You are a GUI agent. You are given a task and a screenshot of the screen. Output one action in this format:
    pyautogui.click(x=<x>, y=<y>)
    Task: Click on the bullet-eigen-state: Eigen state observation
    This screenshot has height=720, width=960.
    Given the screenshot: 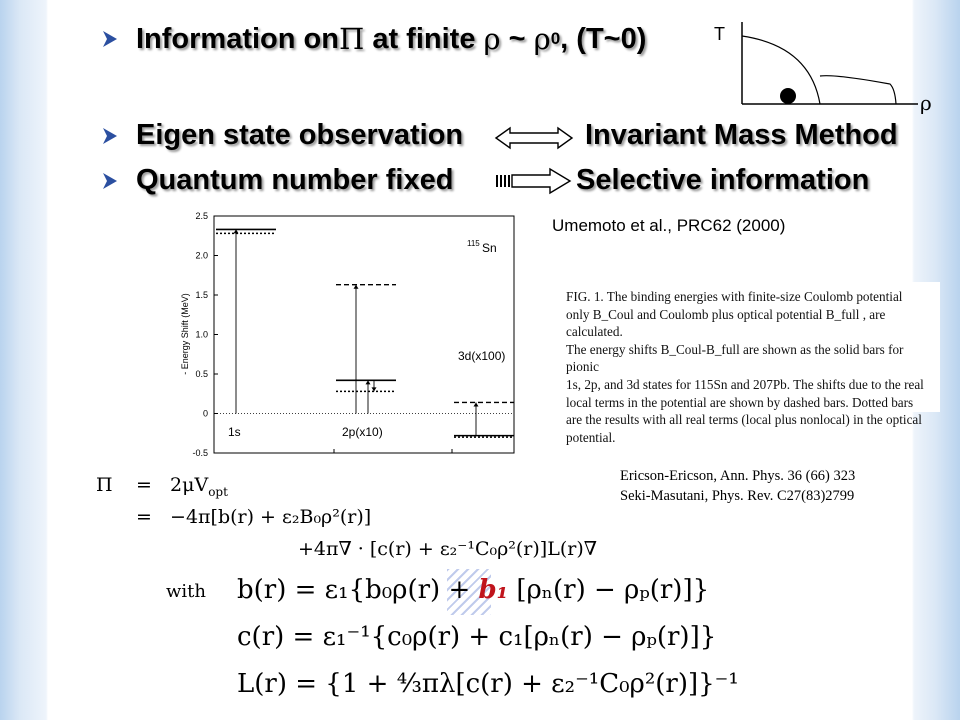 What is the action you would take?
    pyautogui.click(x=281, y=135)
    